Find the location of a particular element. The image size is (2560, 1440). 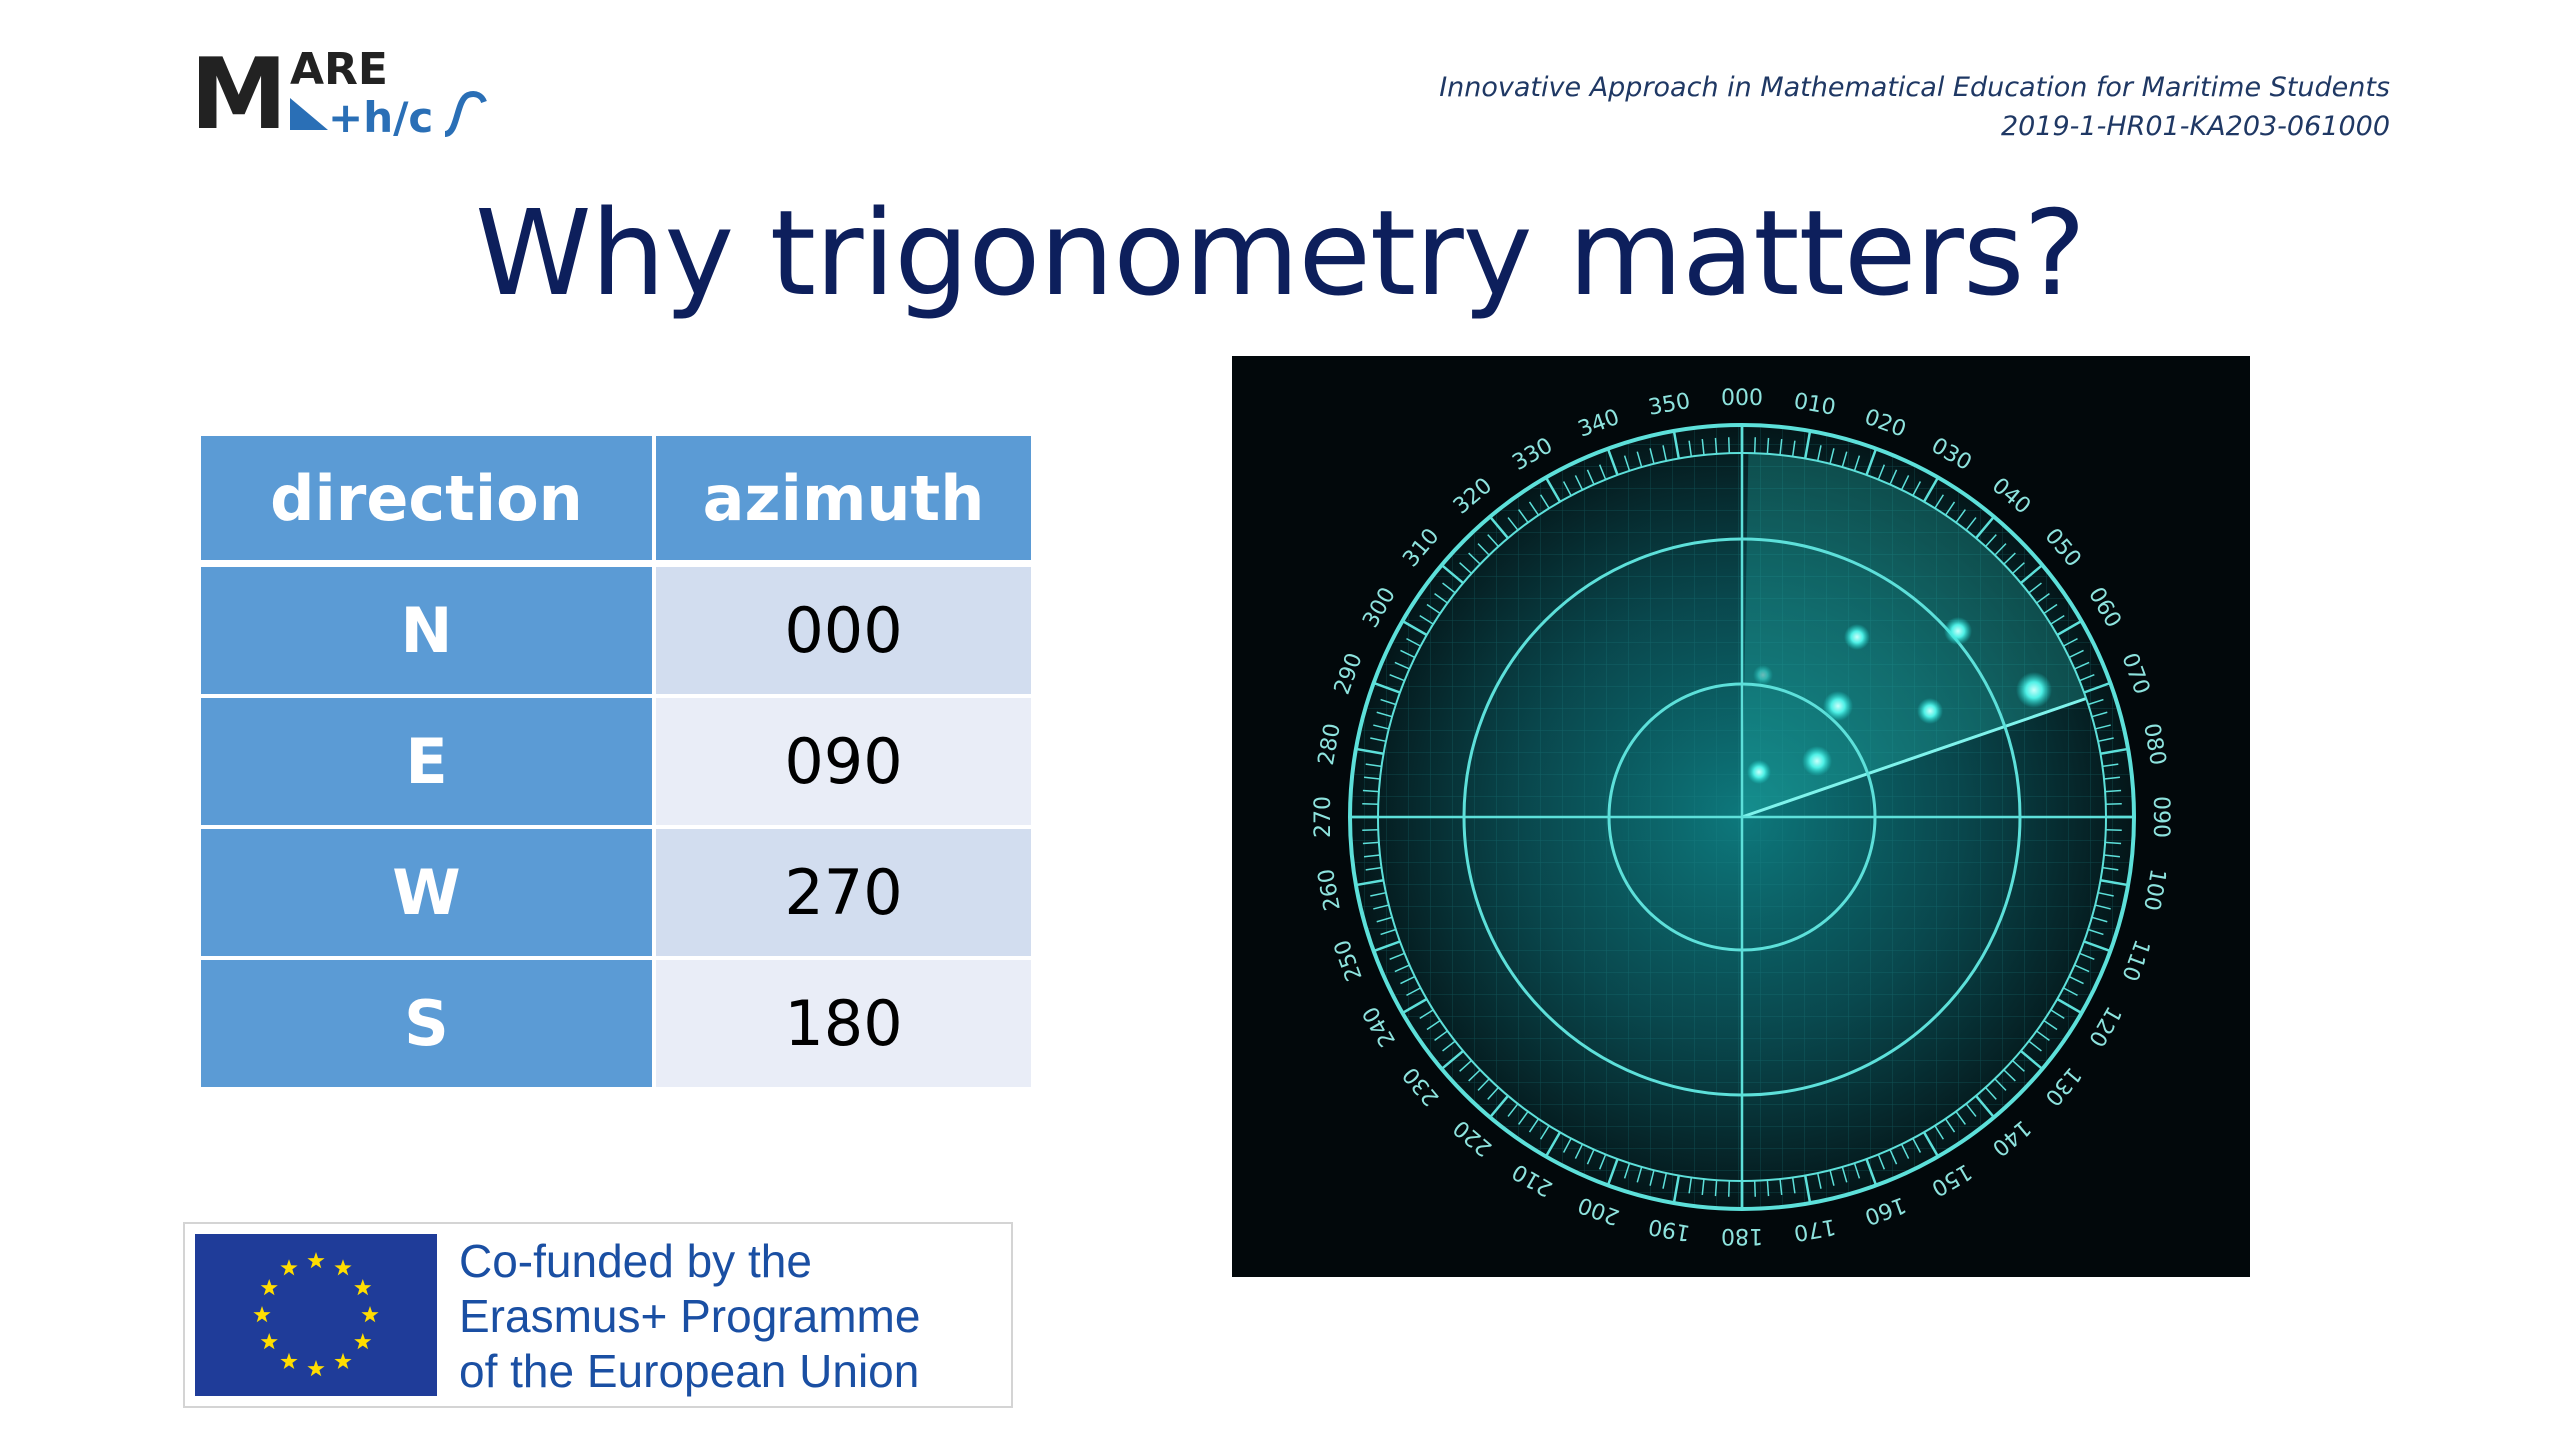

bearing-label: 040 is located at coordinates (2011, 496).